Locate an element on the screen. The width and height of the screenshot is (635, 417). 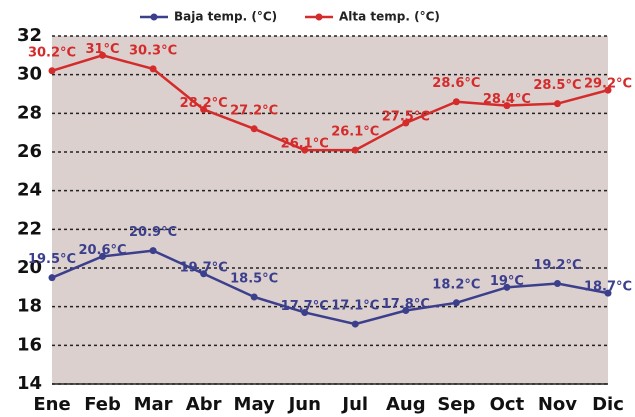
value-label: 20.6°C is located at coordinates (102, 250).